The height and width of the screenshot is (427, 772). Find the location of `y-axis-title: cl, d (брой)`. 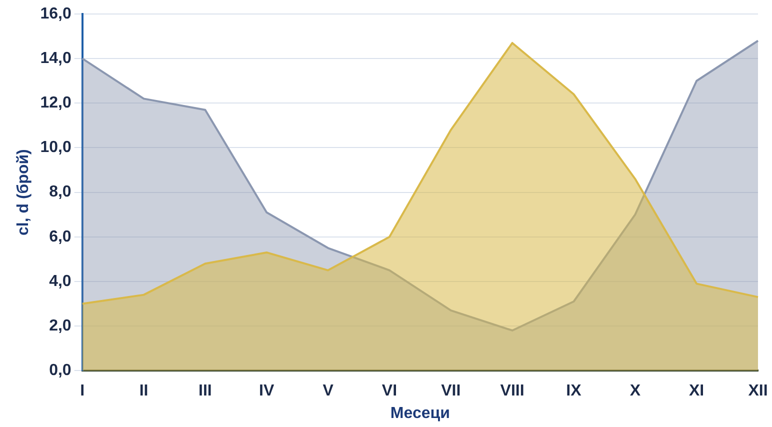

y-axis-title: cl, d (брой) is located at coordinates (23, 192).